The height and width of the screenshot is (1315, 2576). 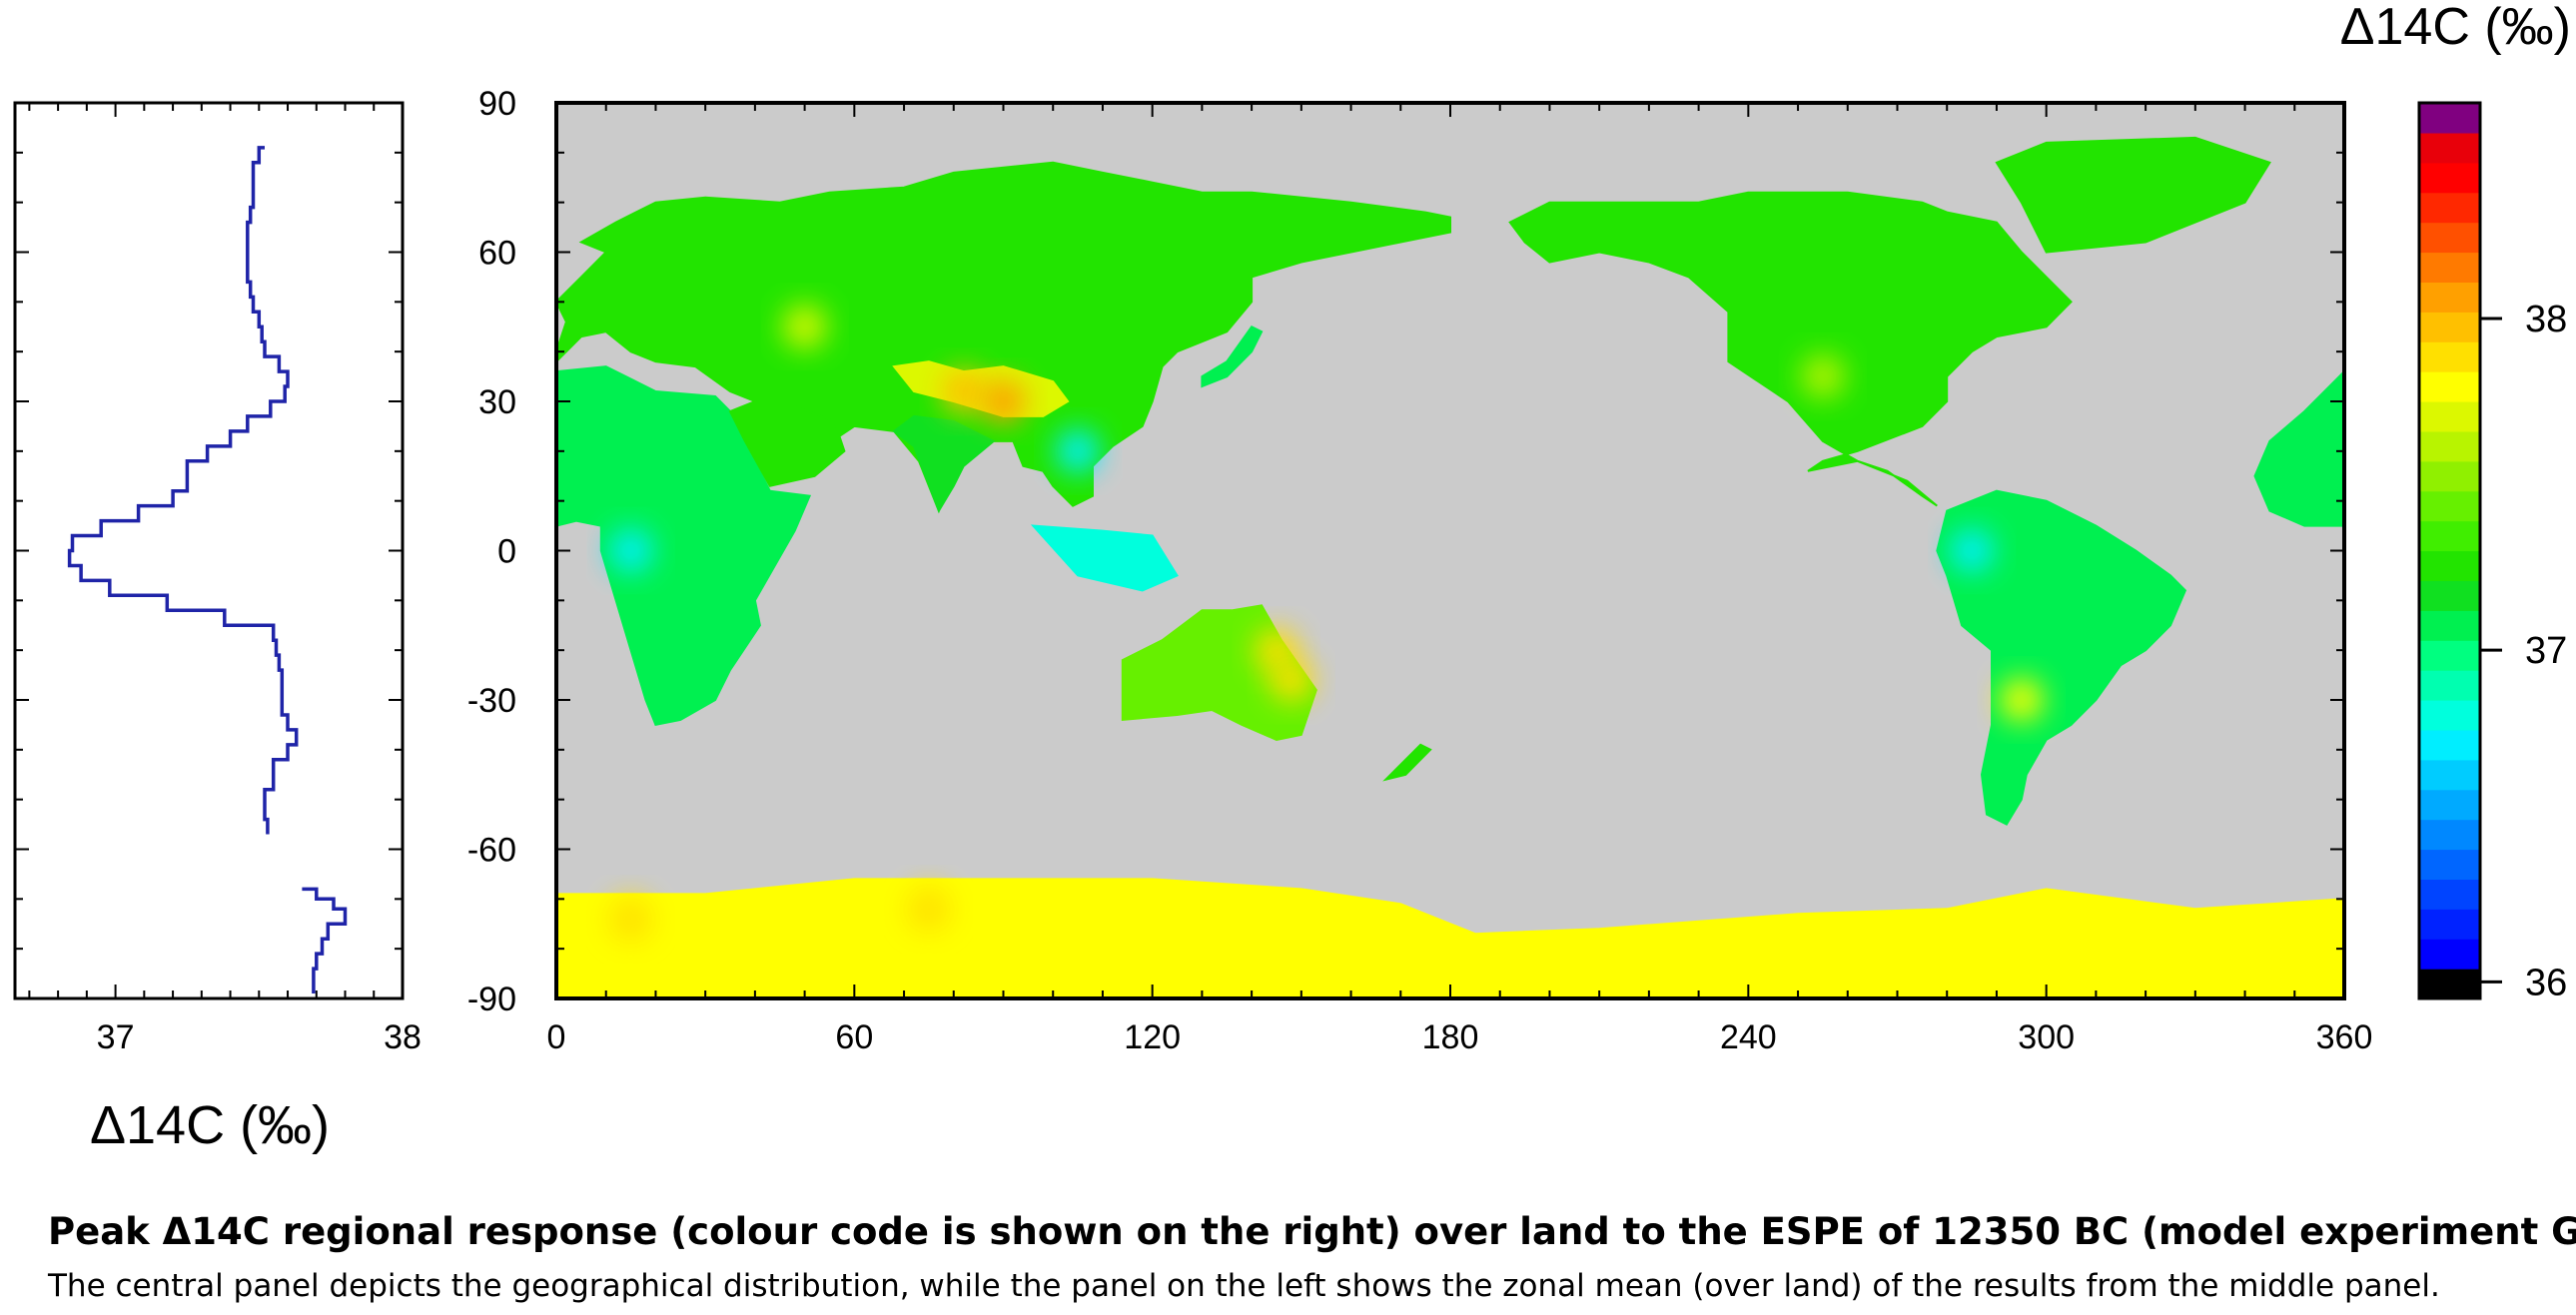 I want to click on map-y-tick-label: 60, so click(x=497, y=254).